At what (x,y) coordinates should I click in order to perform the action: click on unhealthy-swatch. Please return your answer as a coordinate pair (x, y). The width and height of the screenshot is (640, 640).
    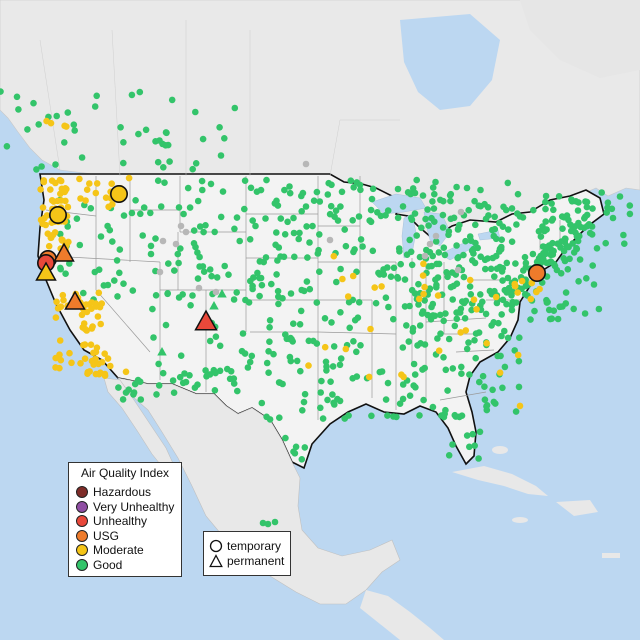
    Looking at the image, I should click on (82, 521).